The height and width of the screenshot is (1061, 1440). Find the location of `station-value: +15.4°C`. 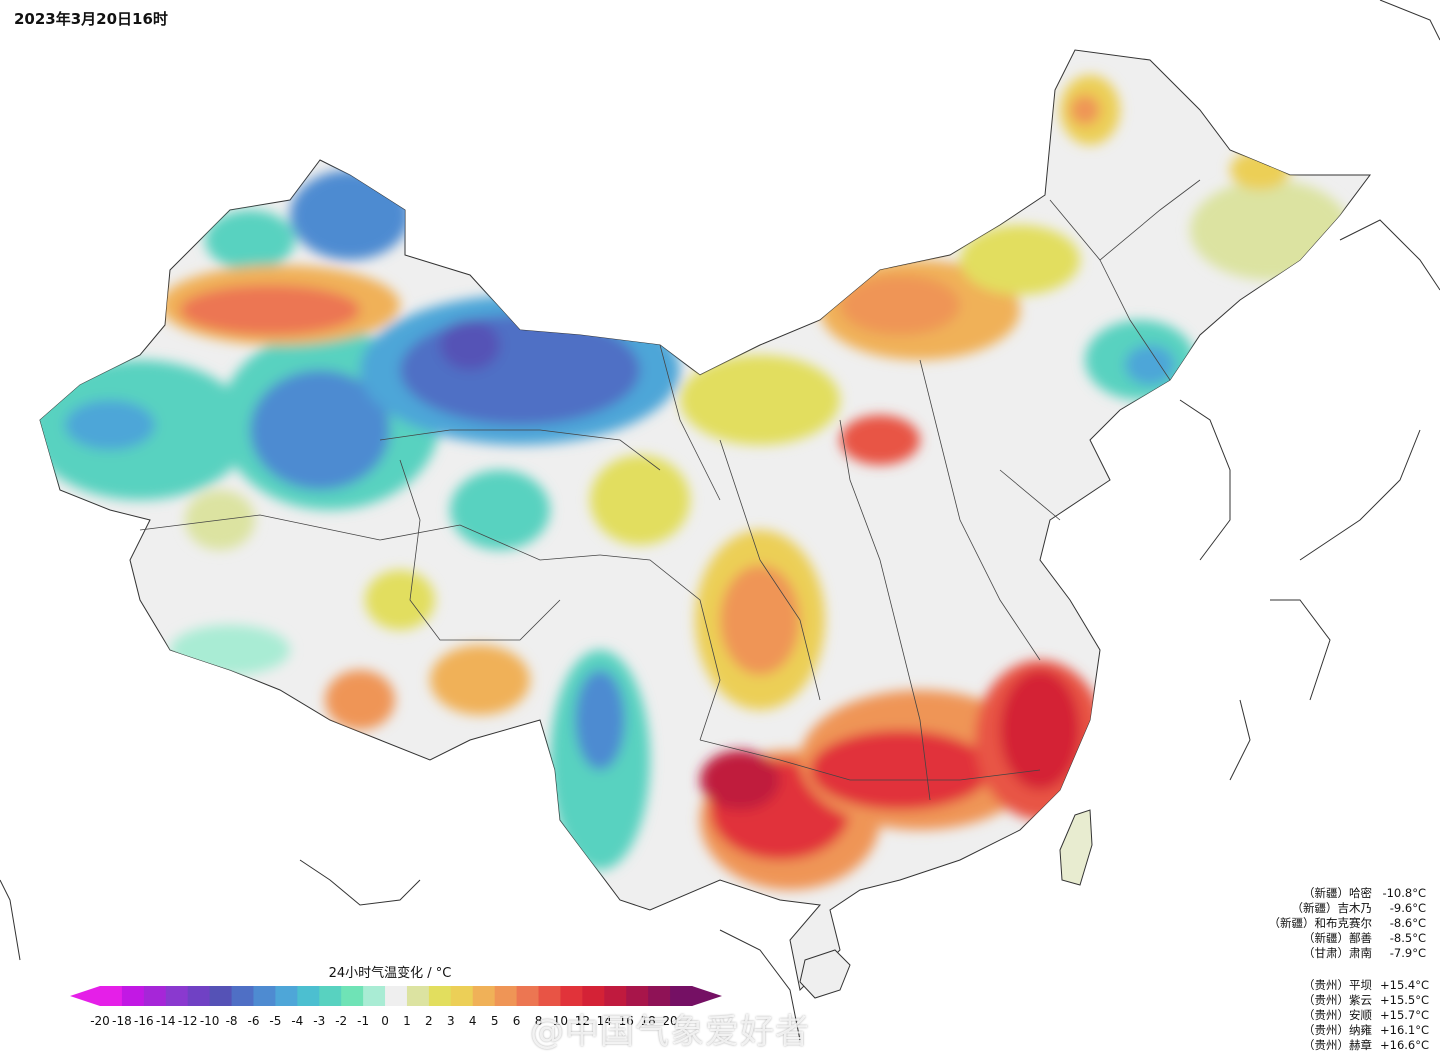

station-value: +15.4°C is located at coordinates (1405, 985).